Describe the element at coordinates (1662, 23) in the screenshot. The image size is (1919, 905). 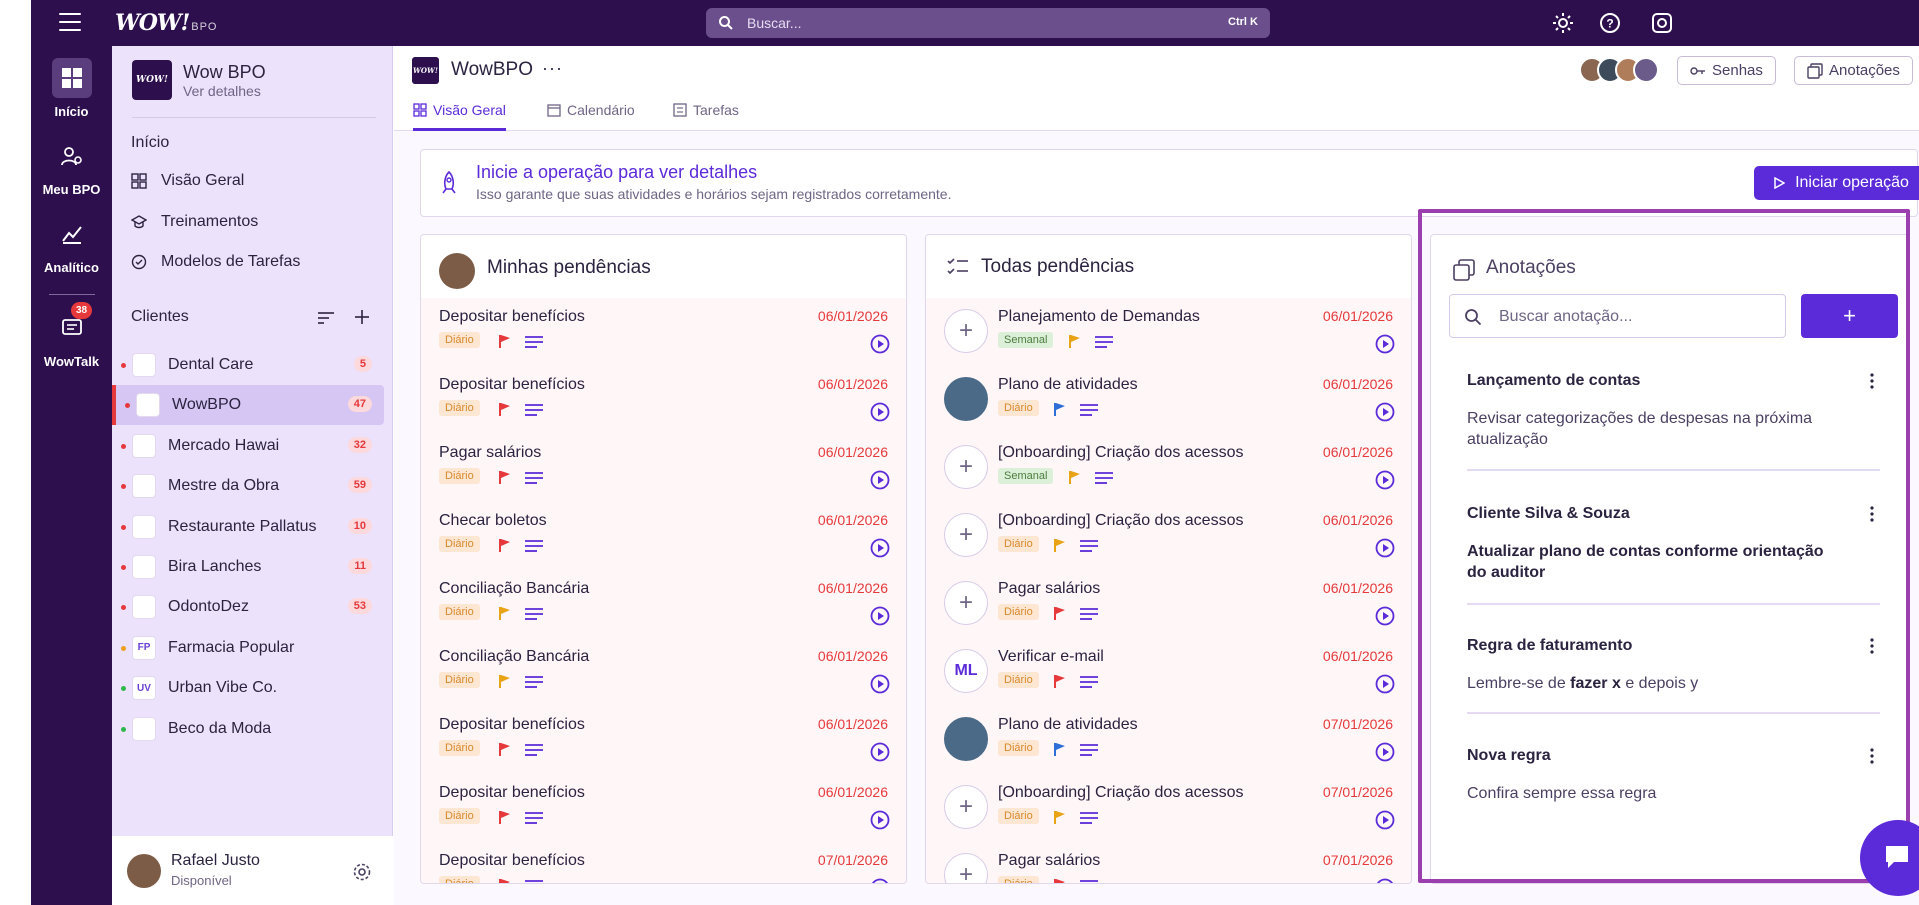
I see `screen-icon` at that location.